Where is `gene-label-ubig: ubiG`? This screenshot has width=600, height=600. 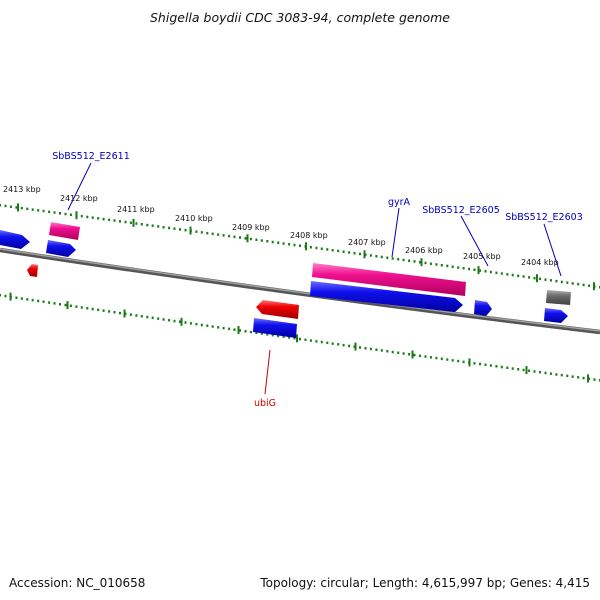 gene-label-ubig: ubiG is located at coordinates (265, 403).